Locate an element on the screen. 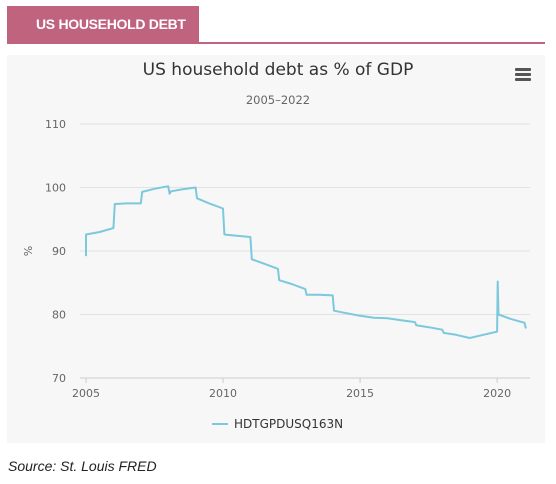 The image size is (556, 484). y-axis-label: % is located at coordinates (28, 251).